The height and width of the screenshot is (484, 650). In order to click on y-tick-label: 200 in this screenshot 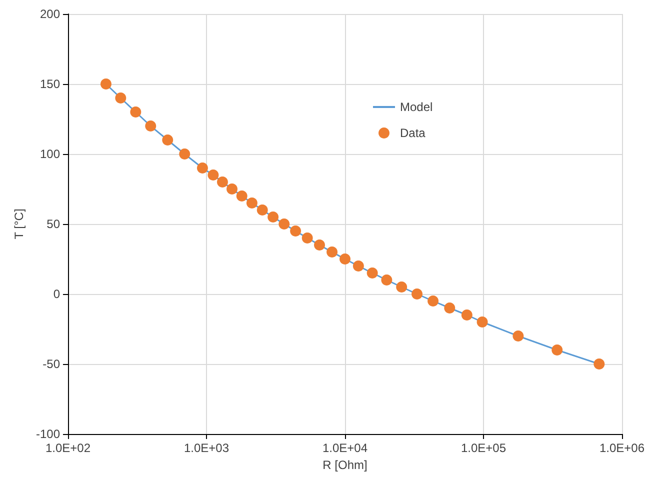, I will do `click(50, 14)`.